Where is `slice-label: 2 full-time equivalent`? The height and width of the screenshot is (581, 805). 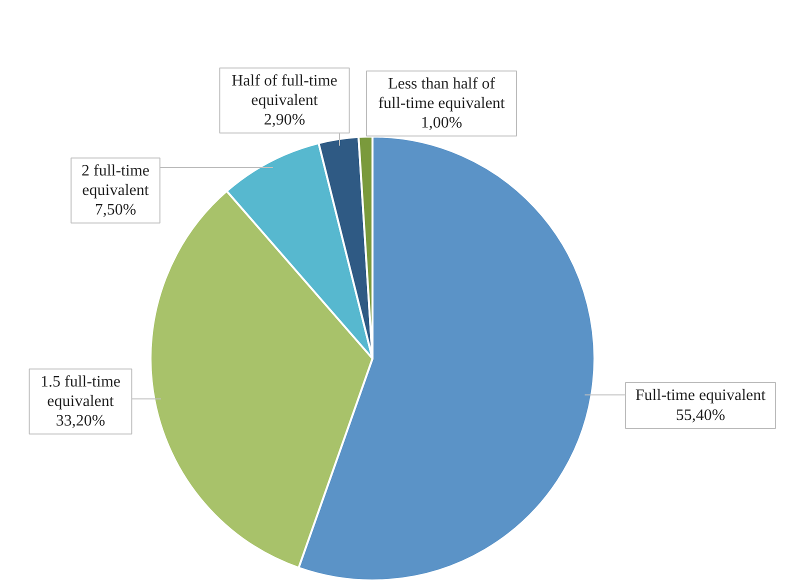 slice-label: 2 full-time equivalent is located at coordinates (116, 180).